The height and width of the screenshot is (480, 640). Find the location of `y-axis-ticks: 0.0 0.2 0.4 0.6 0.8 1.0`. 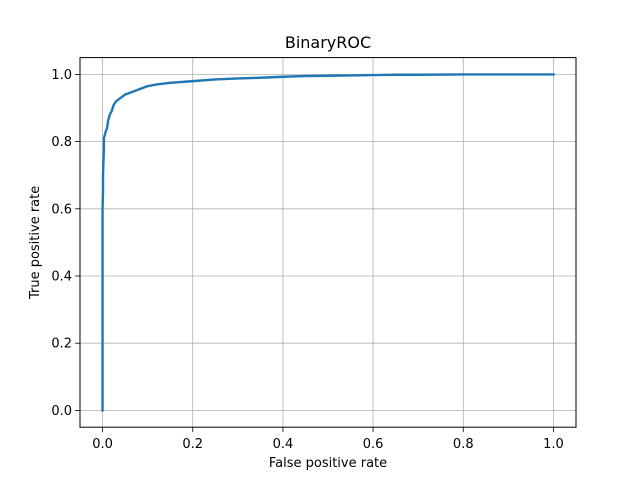

y-axis-ticks: 0.0 0.2 0.4 0.6 0.8 1.0 is located at coordinates (65, 243).